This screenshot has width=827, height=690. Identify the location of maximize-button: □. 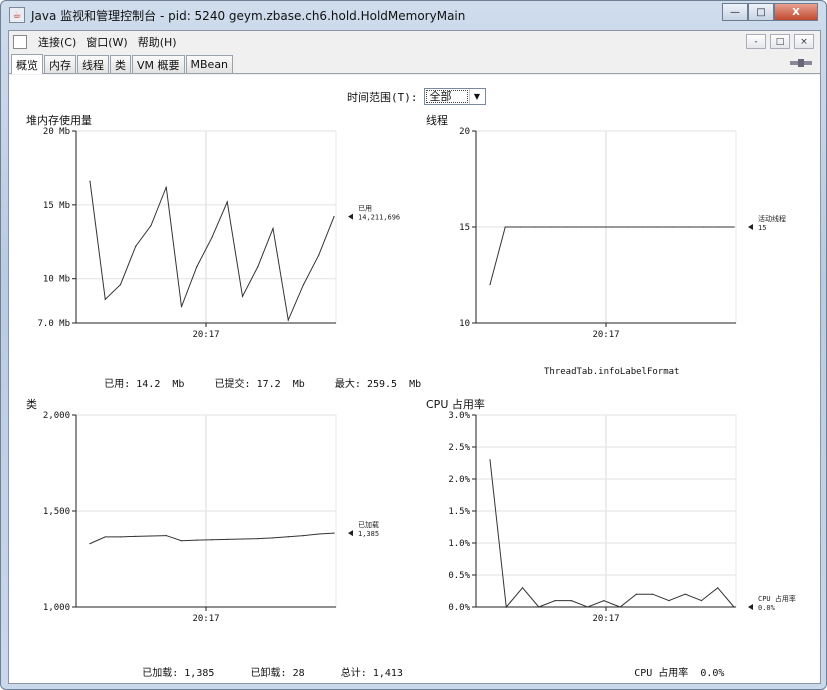
(761, 12).